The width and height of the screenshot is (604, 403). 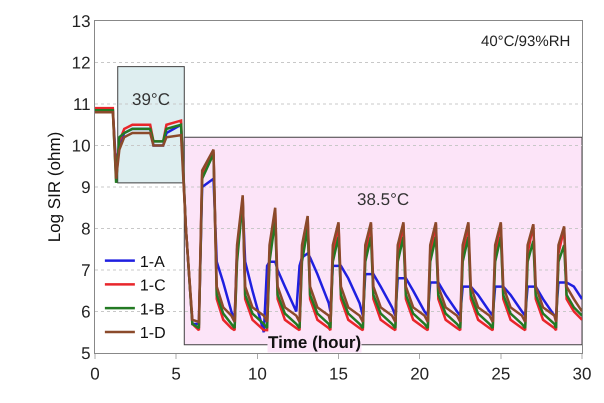 I want to click on y-axis-title: Log SIR (ohm), so click(x=54, y=187).